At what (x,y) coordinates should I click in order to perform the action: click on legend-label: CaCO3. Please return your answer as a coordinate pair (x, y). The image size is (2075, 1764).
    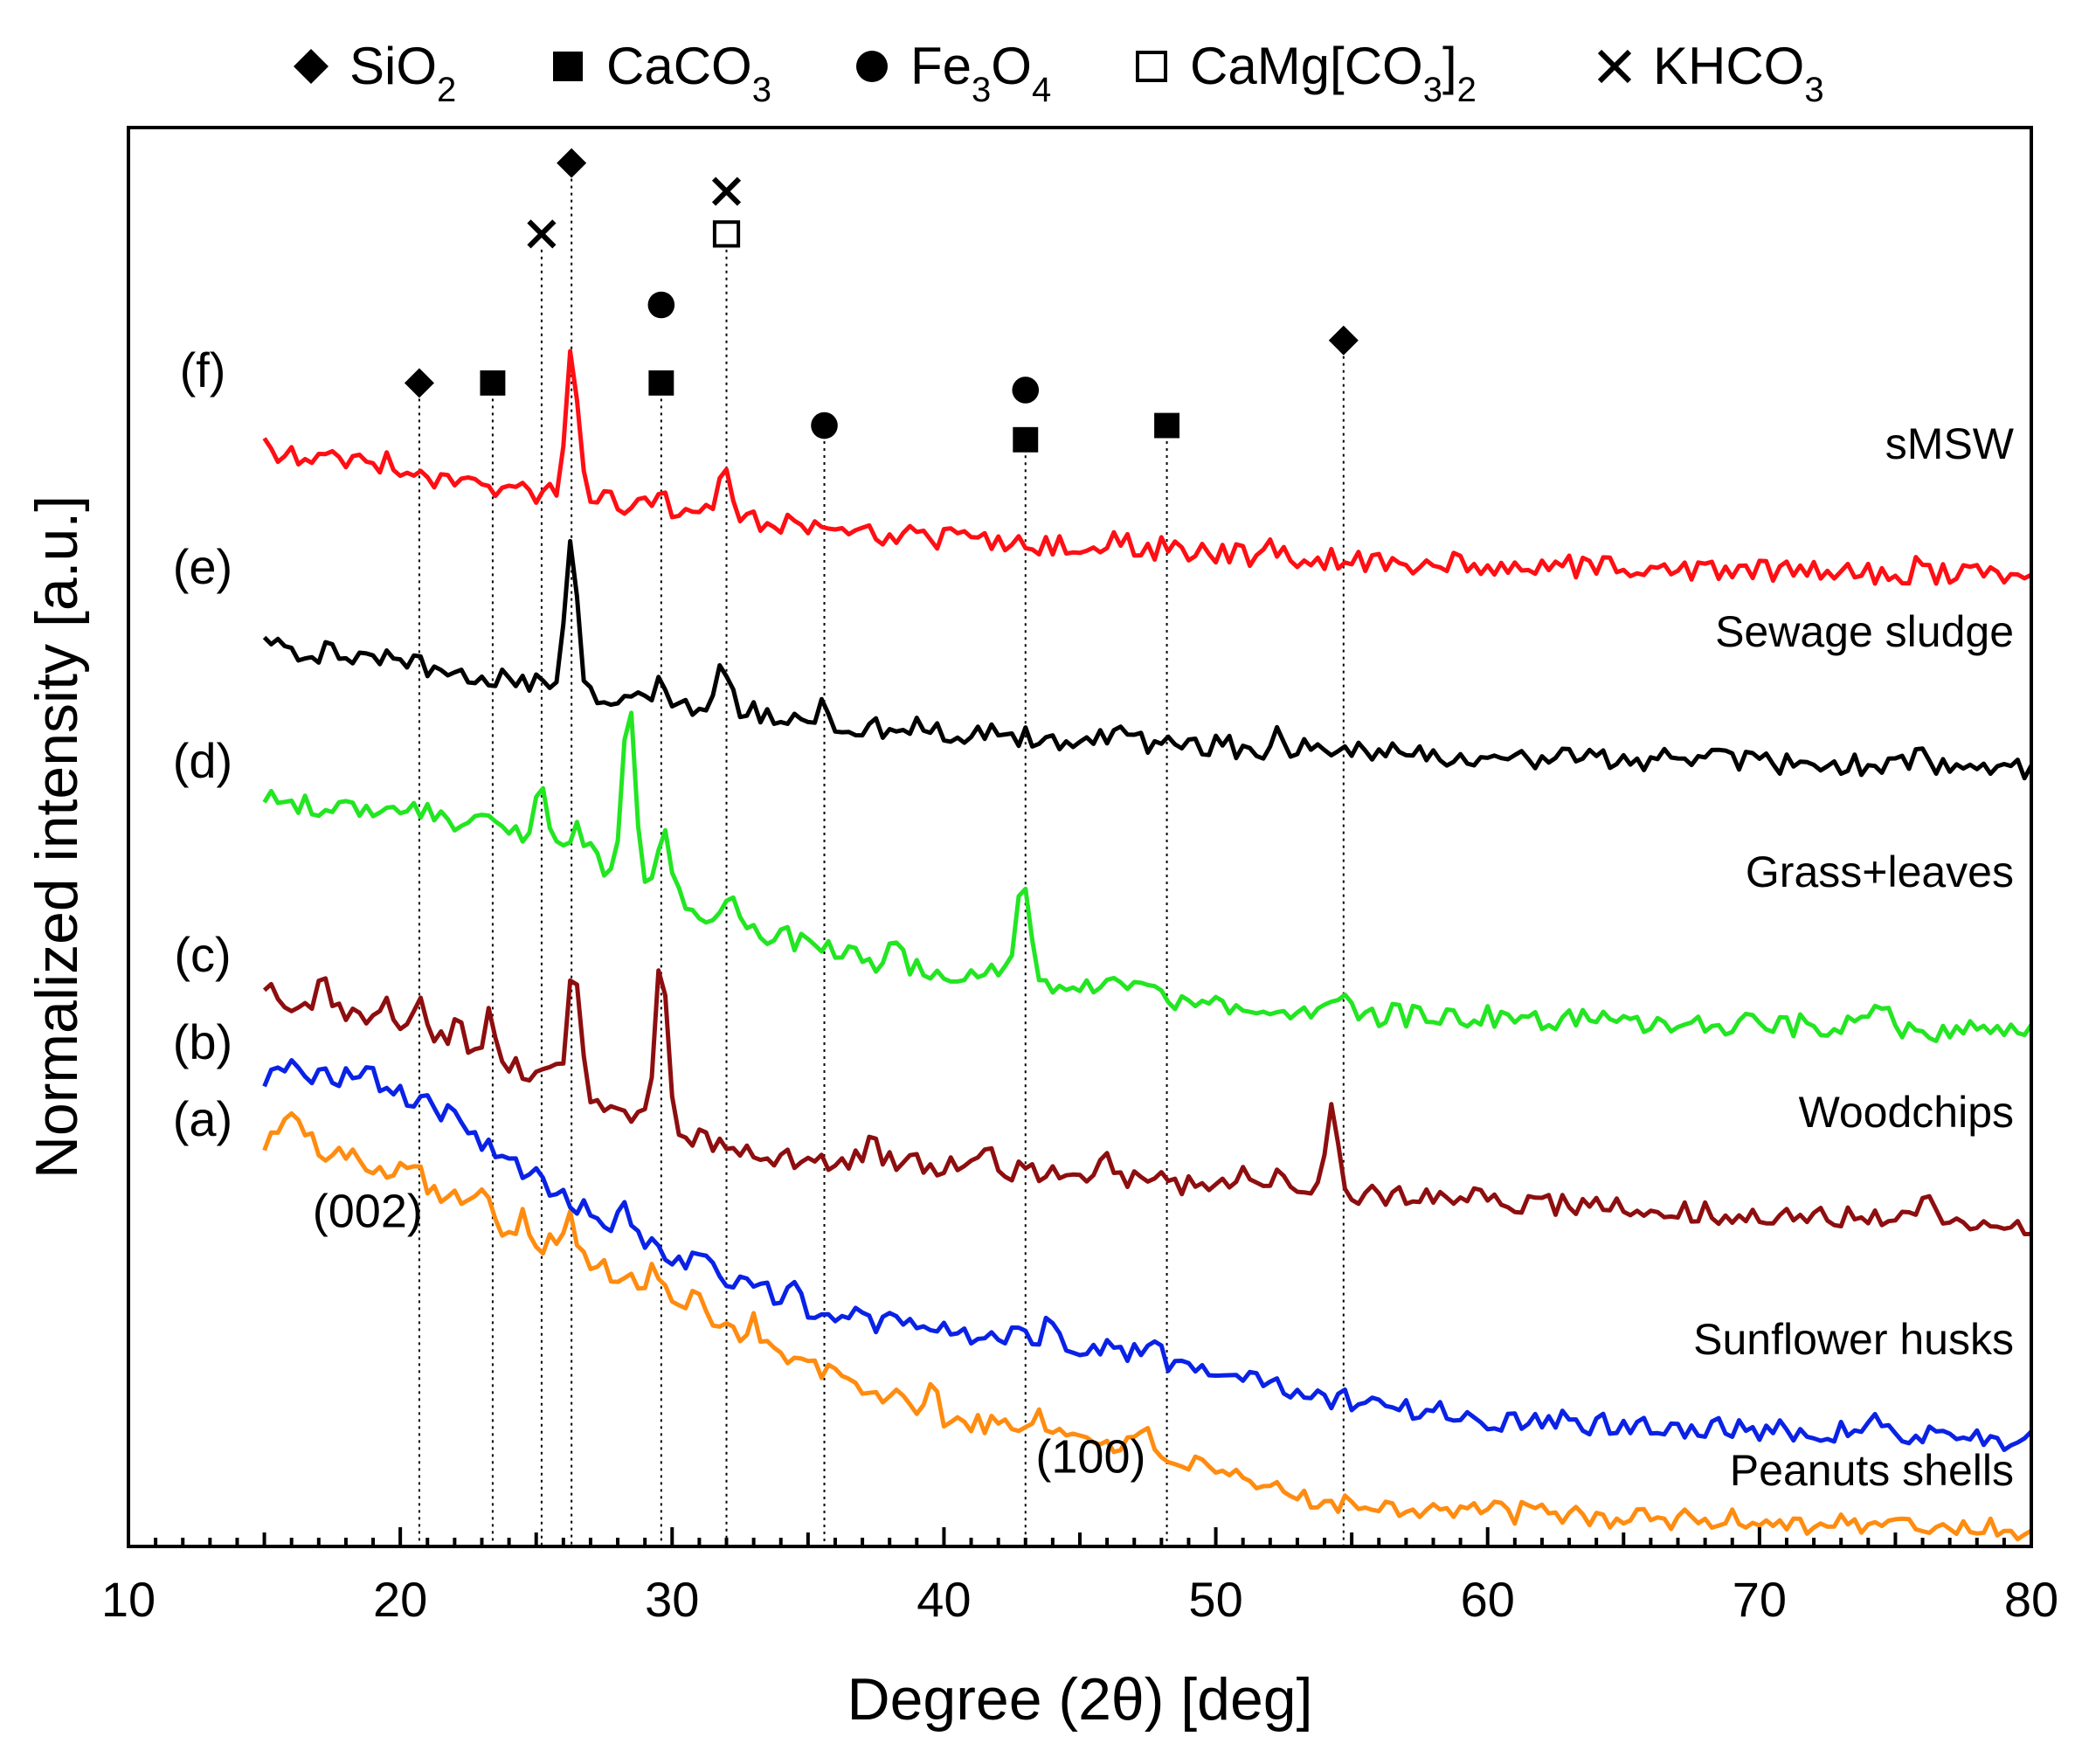
    Looking at the image, I should click on (689, 73).